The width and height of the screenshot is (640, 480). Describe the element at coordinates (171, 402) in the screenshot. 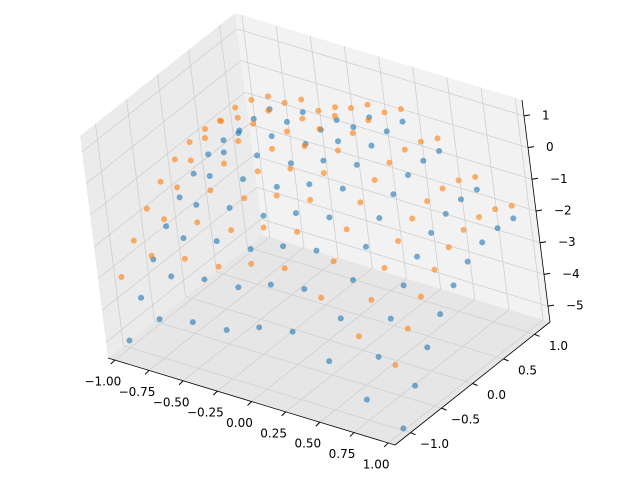

I see `x-tick-label: −0.50` at that location.